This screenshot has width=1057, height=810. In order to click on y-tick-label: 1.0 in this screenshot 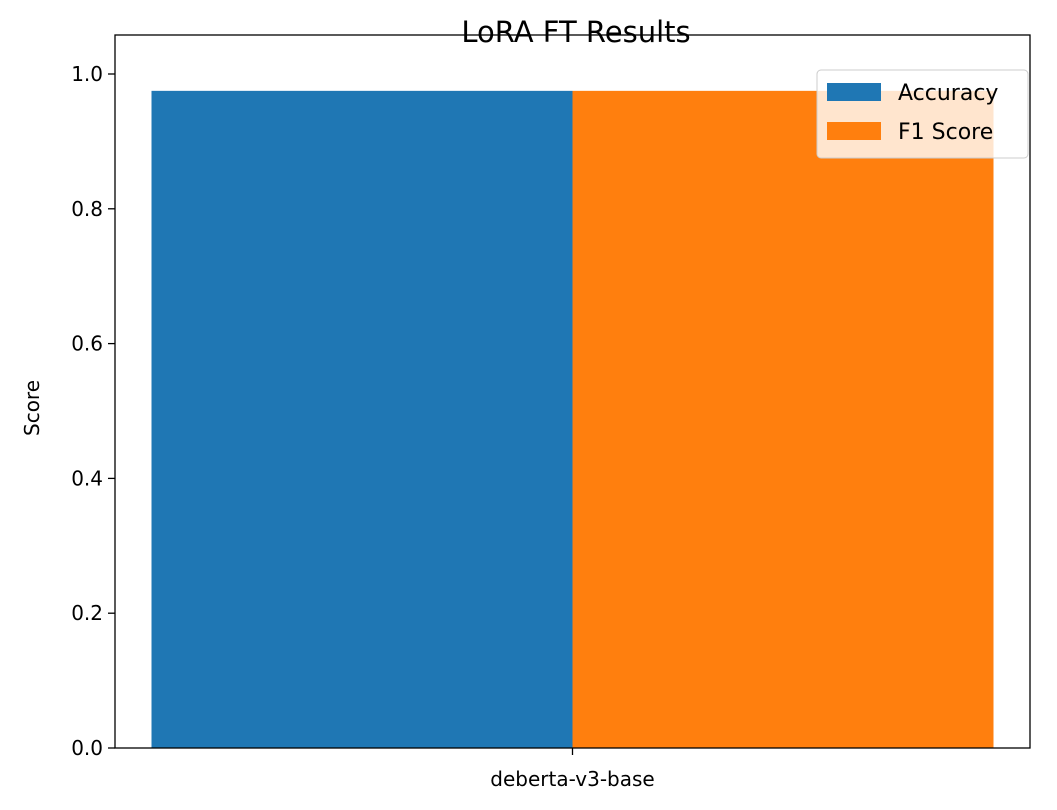, I will do `click(87, 74)`.